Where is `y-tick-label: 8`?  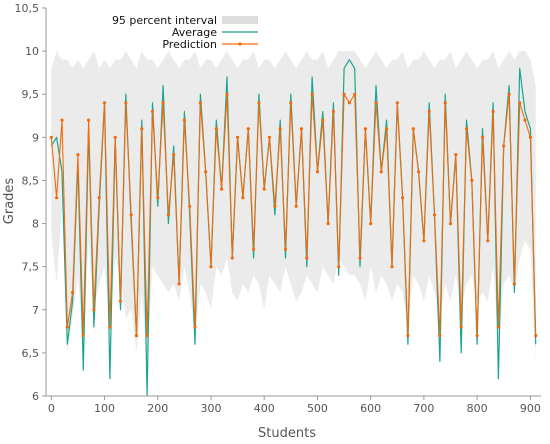 y-tick-label: 8 is located at coordinates (35, 224).